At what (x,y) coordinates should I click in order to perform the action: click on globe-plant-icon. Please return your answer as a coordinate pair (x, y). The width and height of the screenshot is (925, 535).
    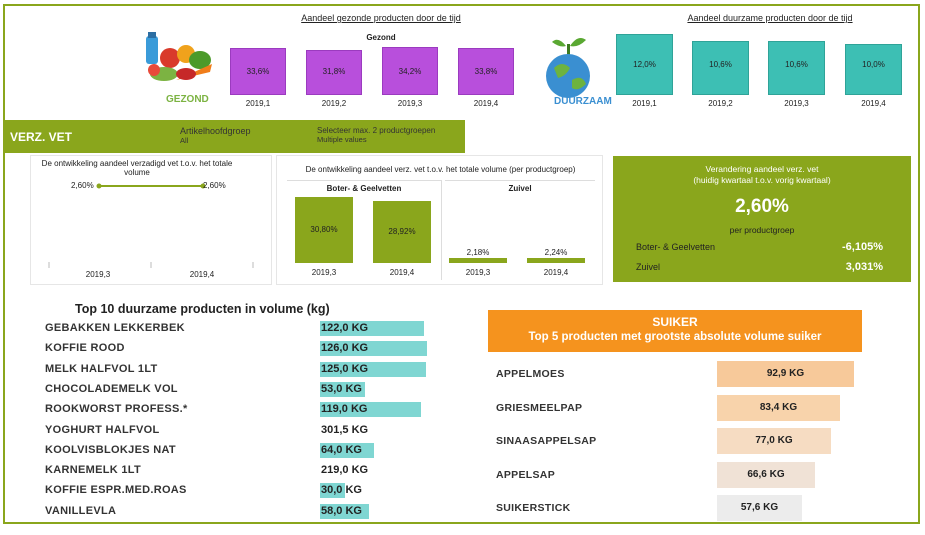
    Looking at the image, I should click on (568, 68).